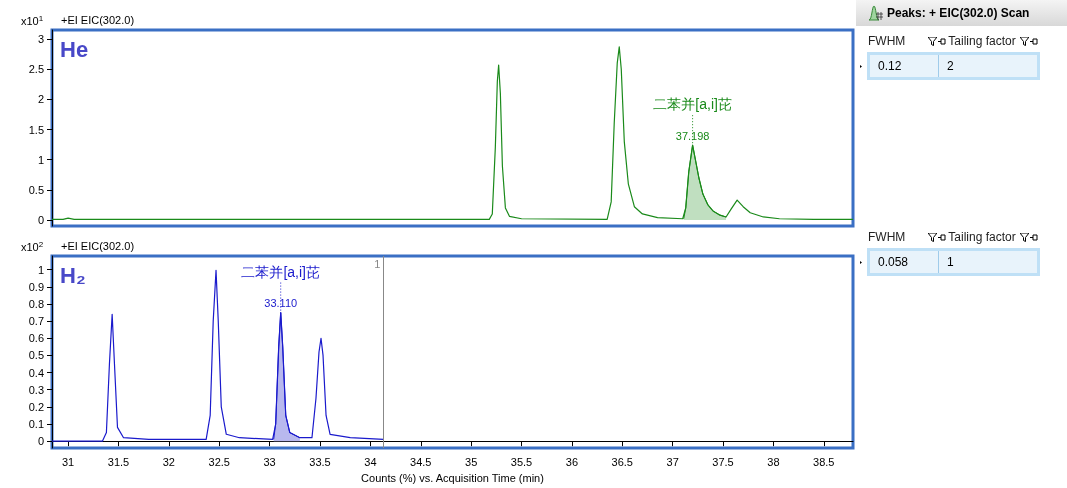  I want to click on y-tick-label: 2, so click(40, 99).